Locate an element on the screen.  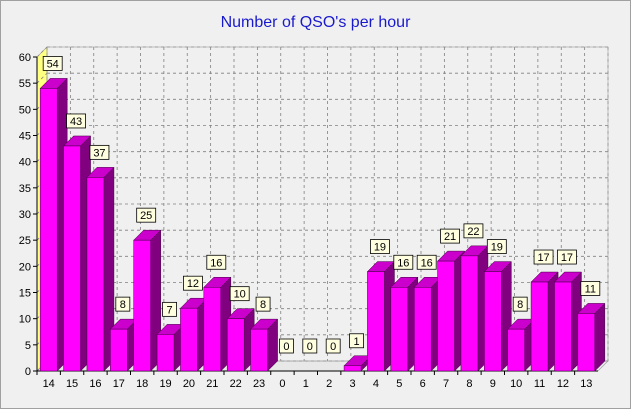
x-tick-label: 13 is located at coordinates (586, 384).